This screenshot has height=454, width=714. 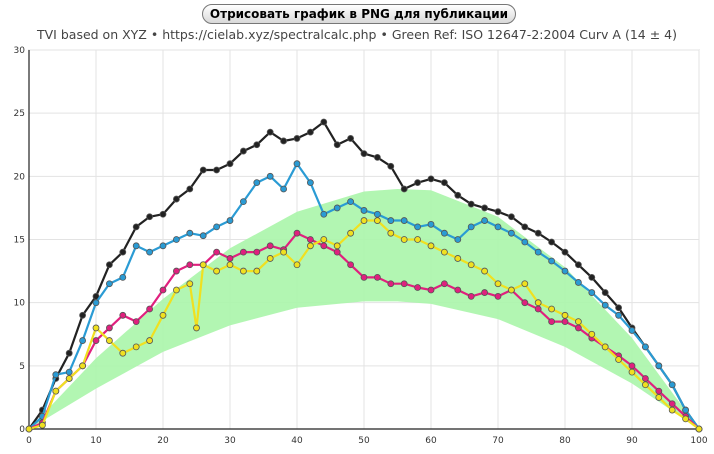 What do you see at coordinates (431, 441) in the screenshot?
I see `x-tick-label: 60` at bounding box center [431, 441].